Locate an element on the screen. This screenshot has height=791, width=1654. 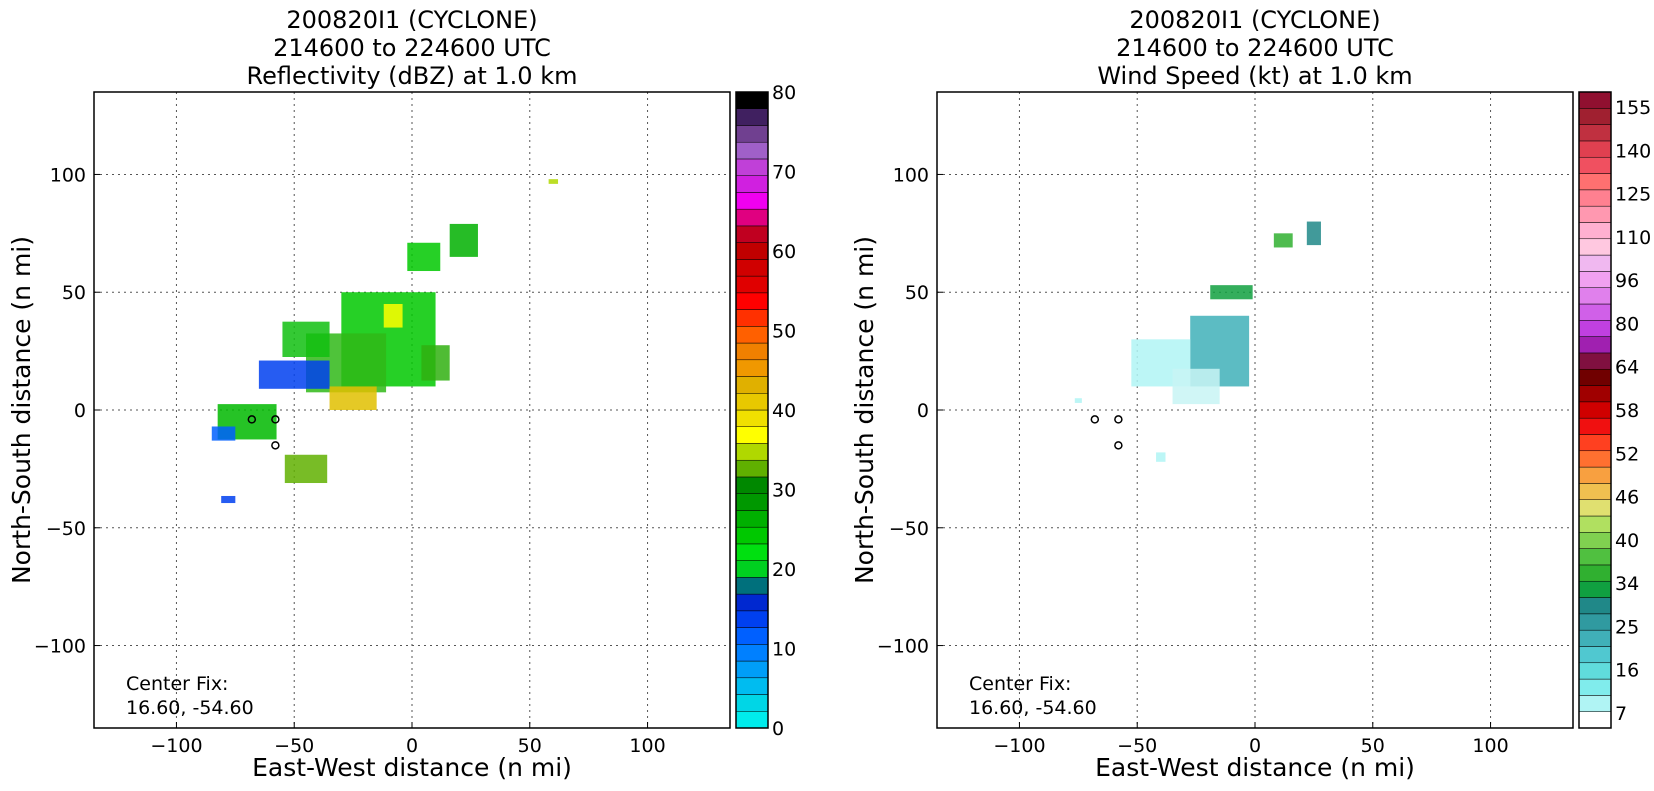
colorbar-tick-label: 110 is located at coordinates (1633, 238).